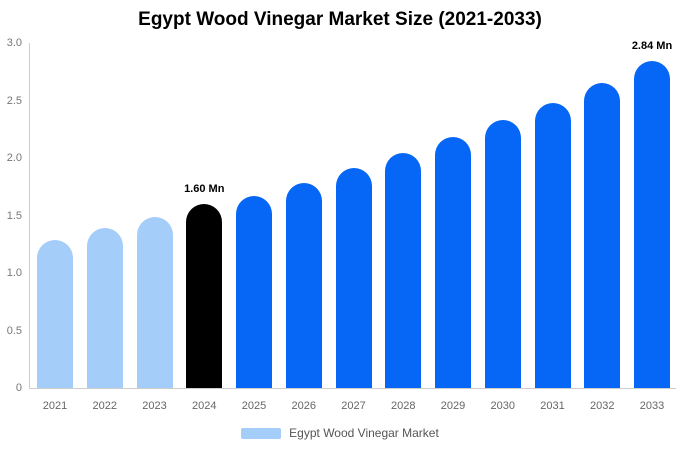 This screenshot has height=450, width=680. What do you see at coordinates (552, 406) in the screenshot?
I see `x-tick-label-2031: 2031` at bounding box center [552, 406].